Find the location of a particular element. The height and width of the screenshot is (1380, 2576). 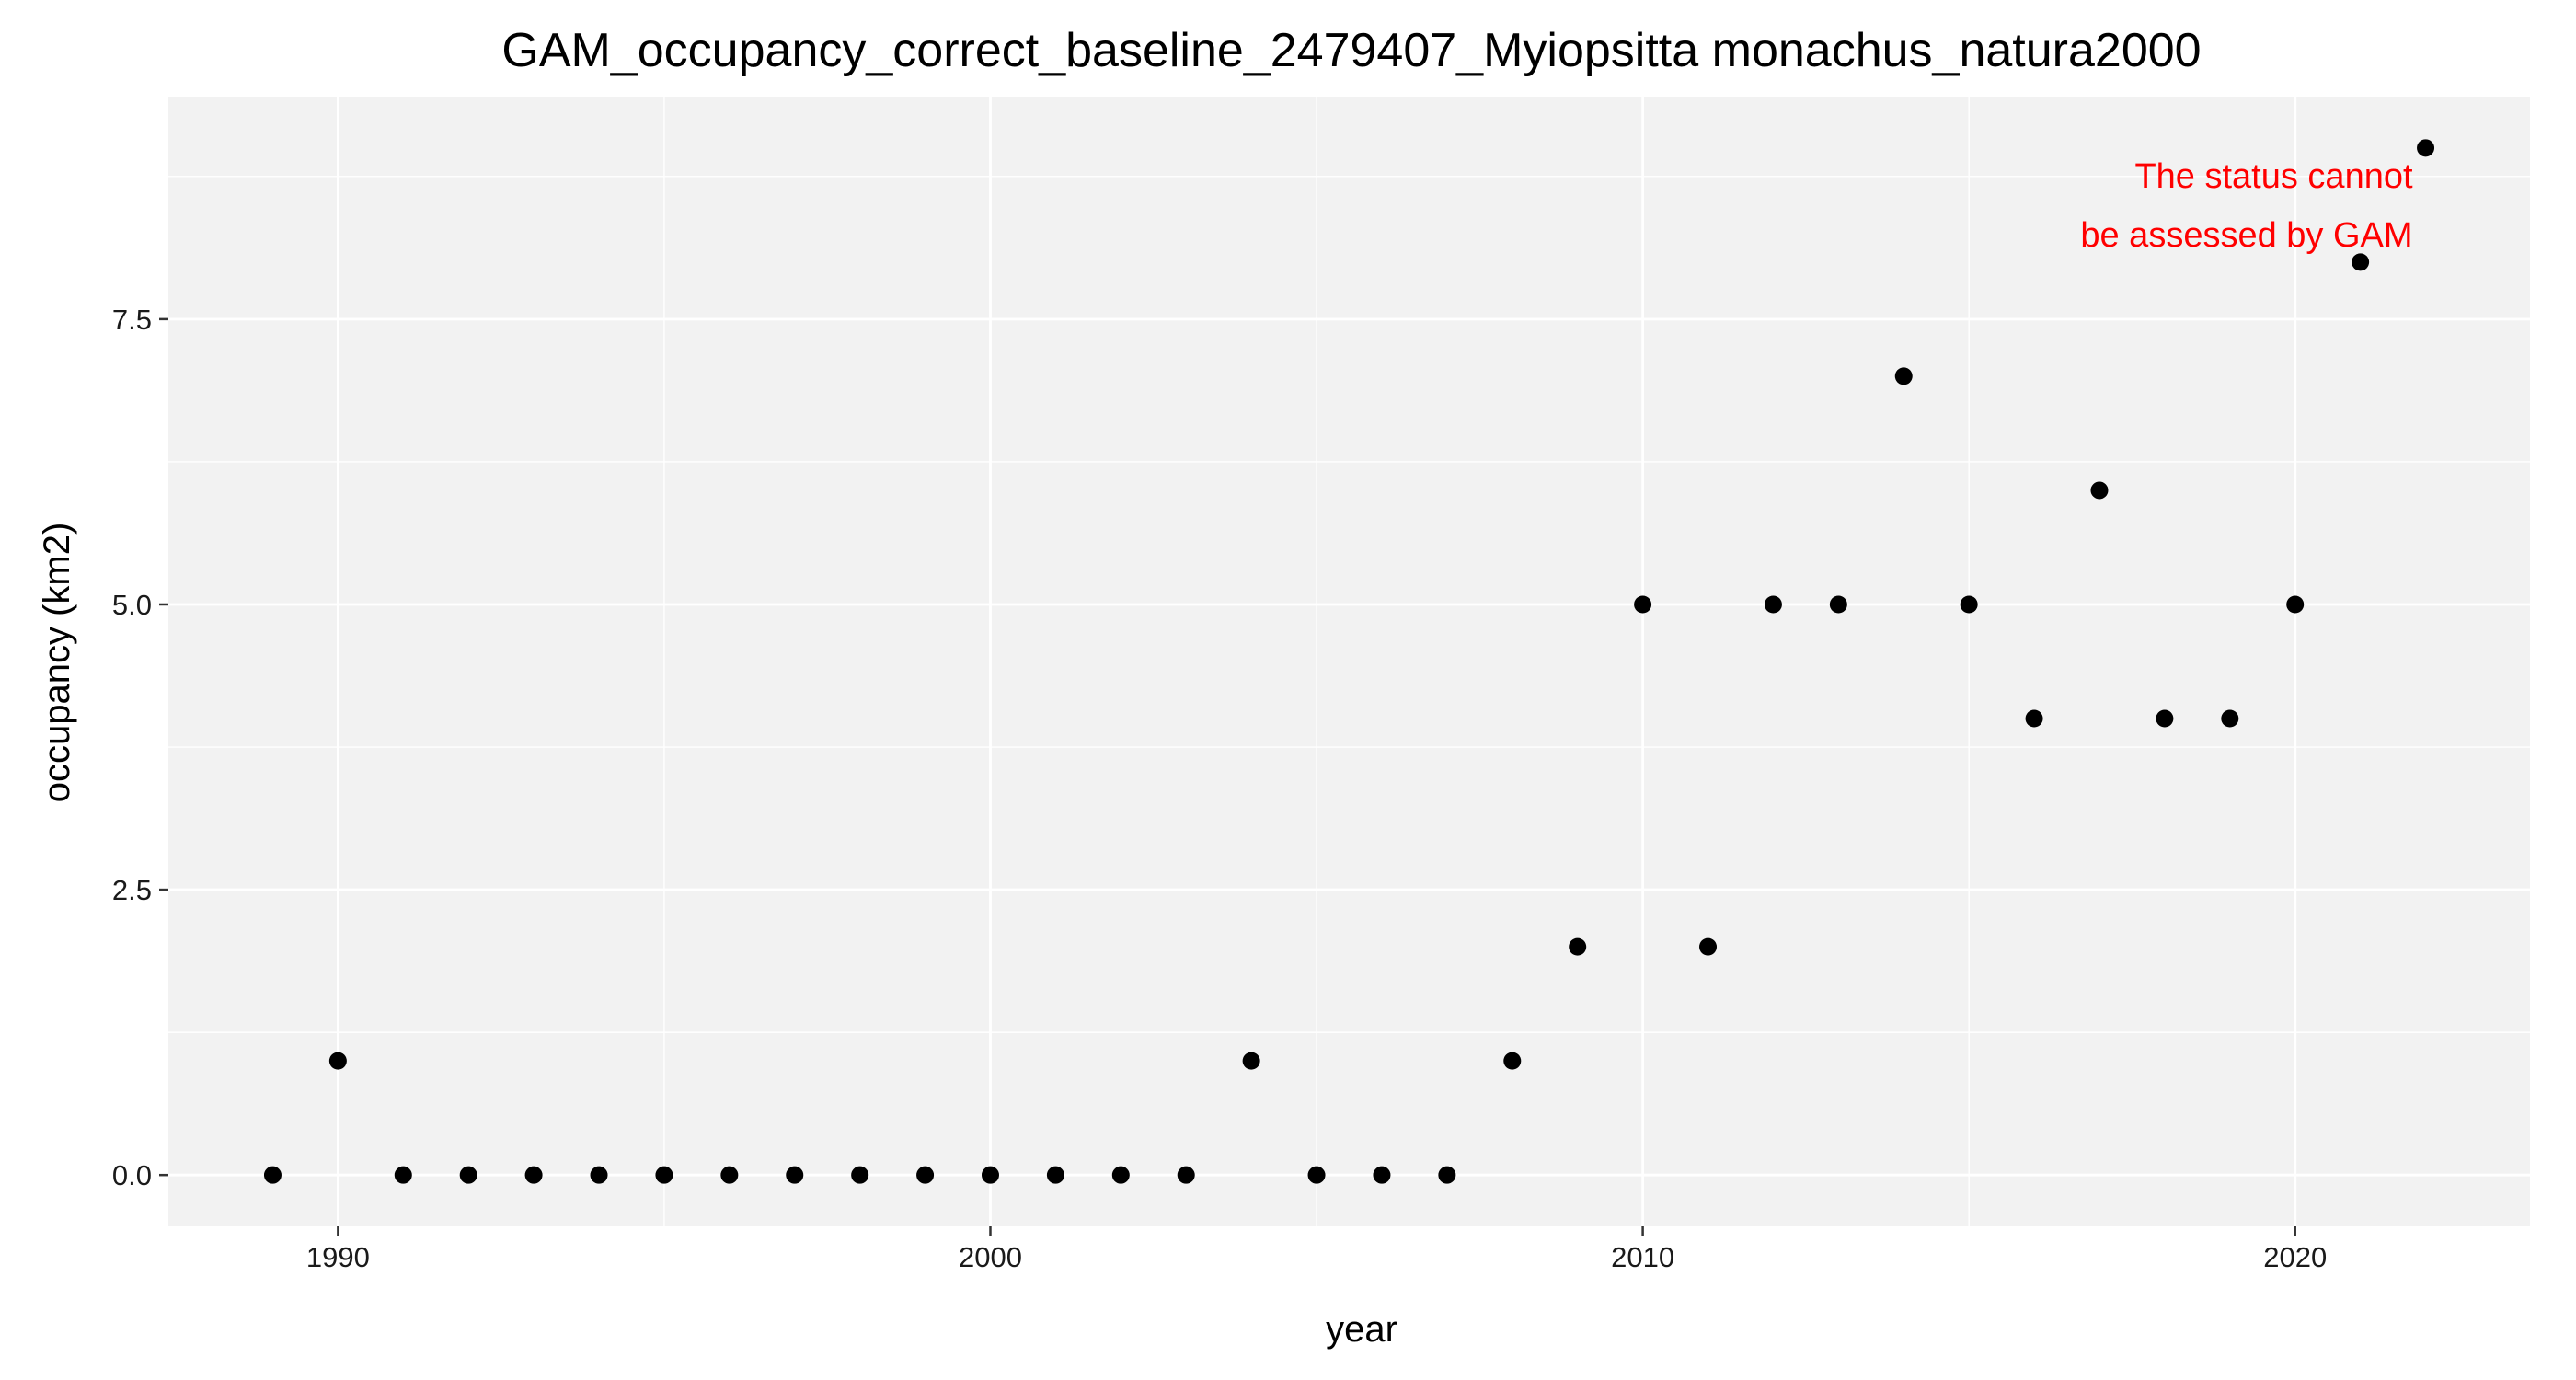

annotation-line: be assessed by GAM is located at coordinates (2246, 235).